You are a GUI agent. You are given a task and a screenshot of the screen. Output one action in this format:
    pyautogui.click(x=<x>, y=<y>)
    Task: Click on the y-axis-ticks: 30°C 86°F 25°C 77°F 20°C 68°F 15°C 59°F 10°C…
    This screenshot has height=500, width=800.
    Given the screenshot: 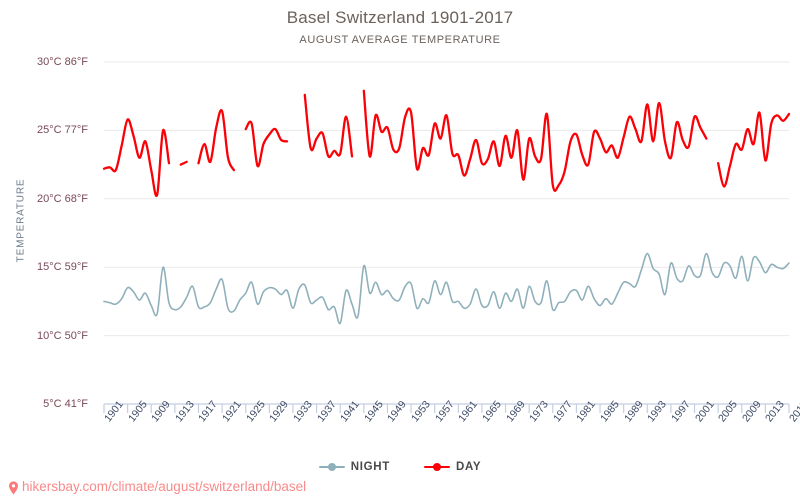 What is the action you would take?
    pyautogui.click(x=44, y=250)
    